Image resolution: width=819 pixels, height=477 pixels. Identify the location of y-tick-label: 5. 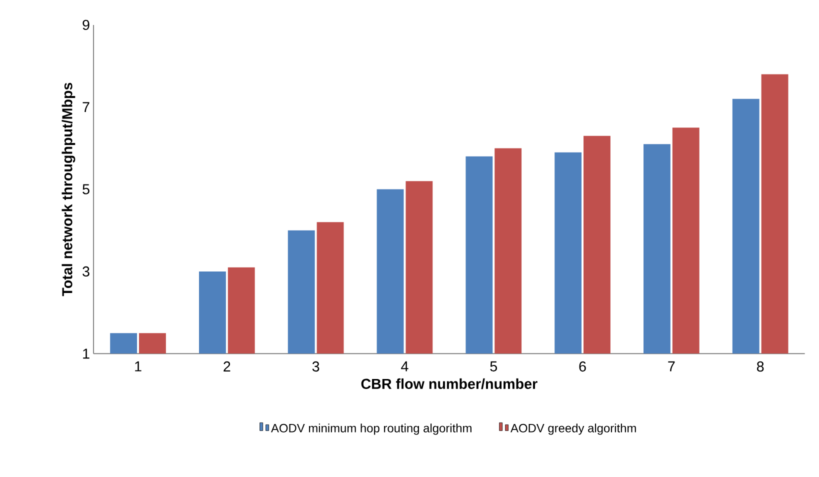
(86, 189).